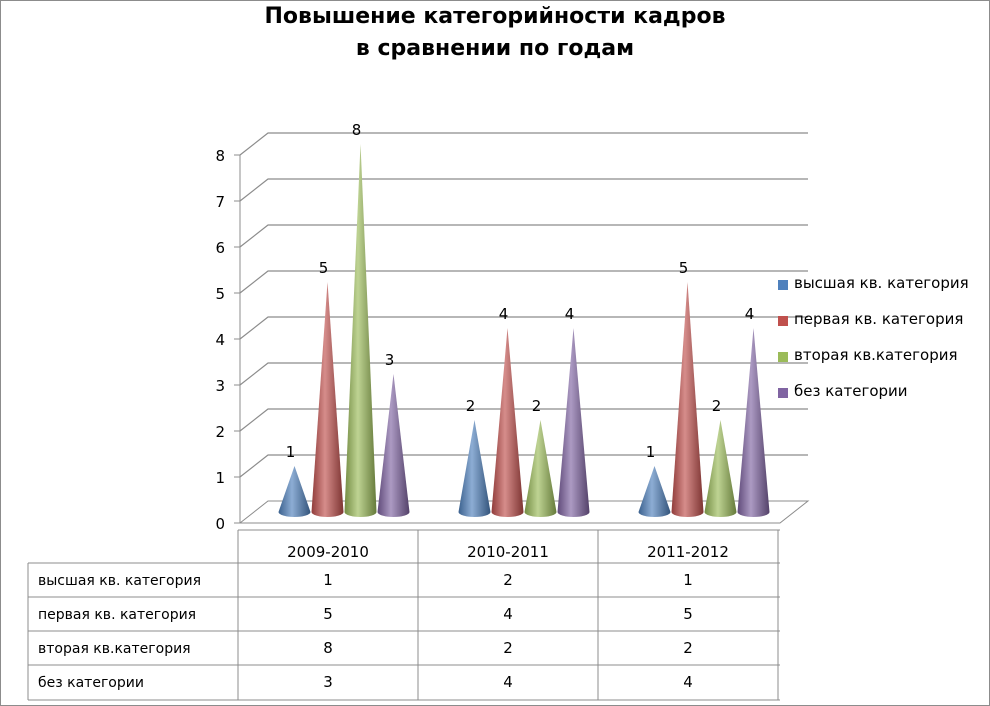 Image resolution: width=990 pixels, height=706 pixels. Describe the element at coordinates (114, 649) in the screenshot. I see `table-row-label: вторая кв.категория` at that location.